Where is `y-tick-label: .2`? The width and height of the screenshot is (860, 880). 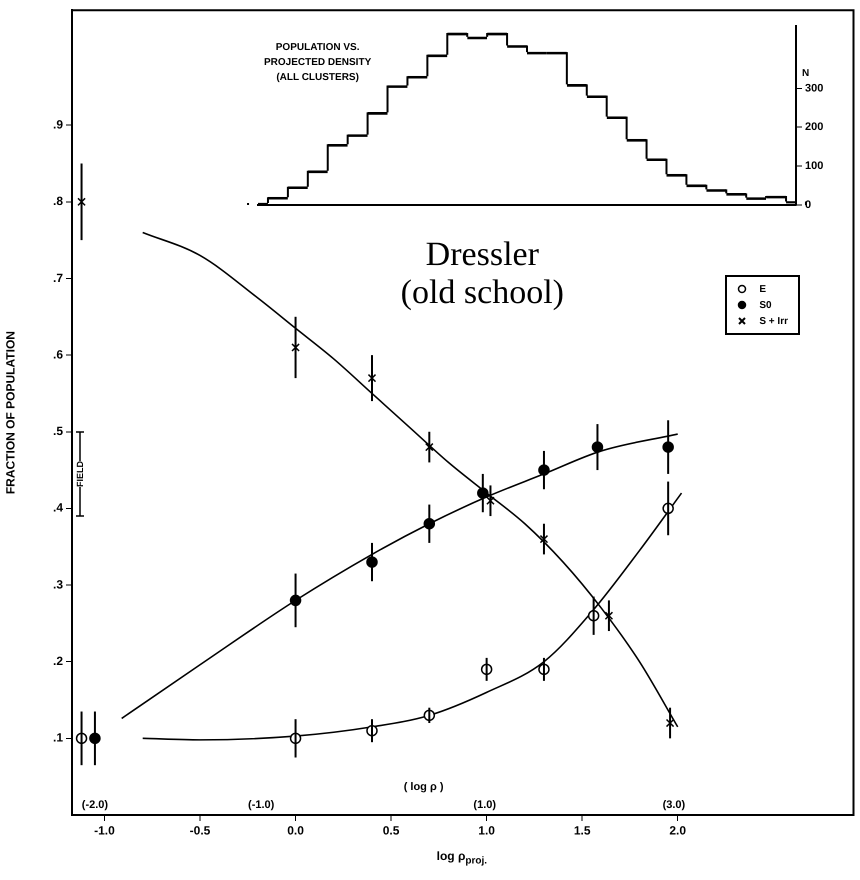 y-tick-label: .2 is located at coordinates (58, 661).